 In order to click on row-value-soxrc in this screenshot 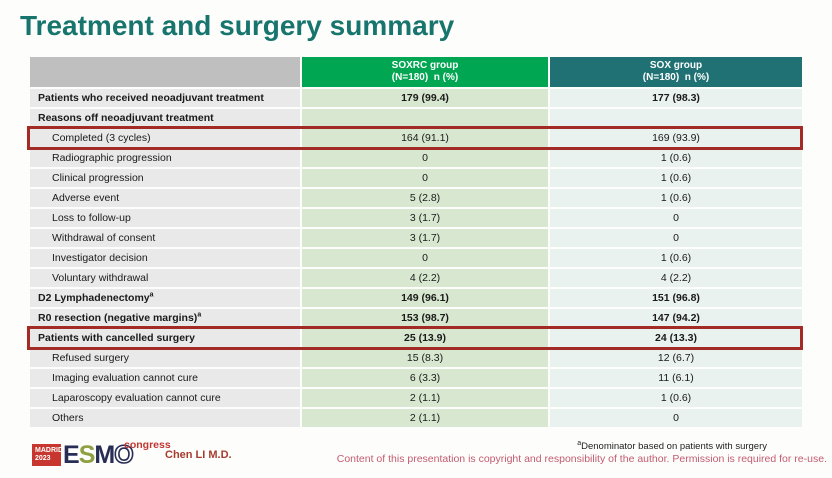, I will do `click(425, 118)`.